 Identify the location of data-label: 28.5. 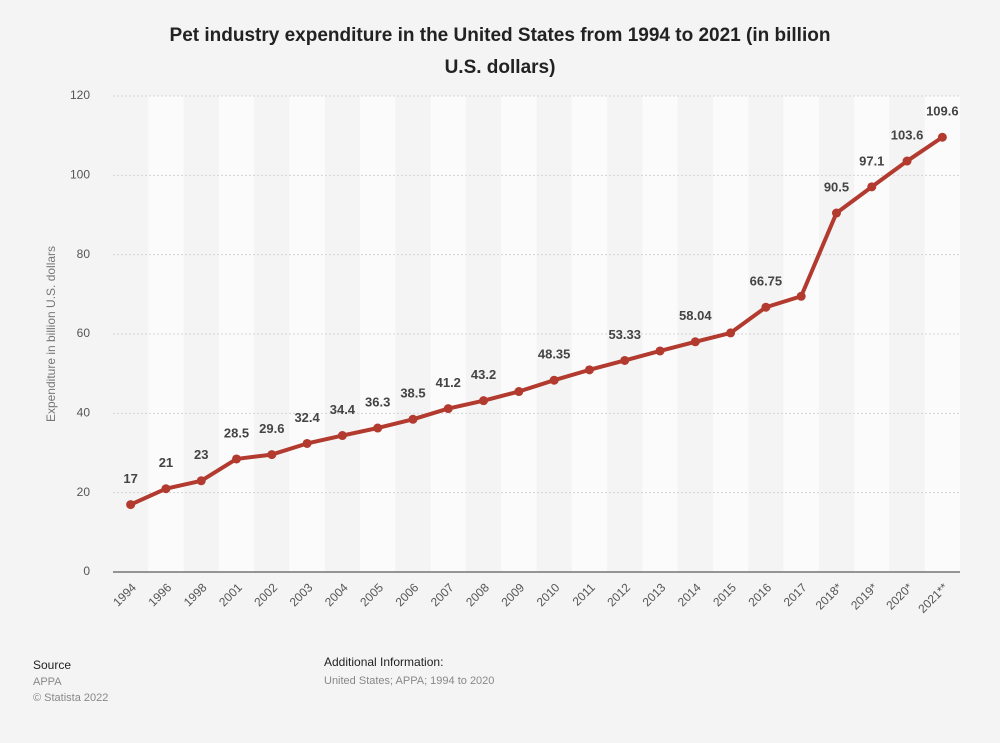
(236, 432).